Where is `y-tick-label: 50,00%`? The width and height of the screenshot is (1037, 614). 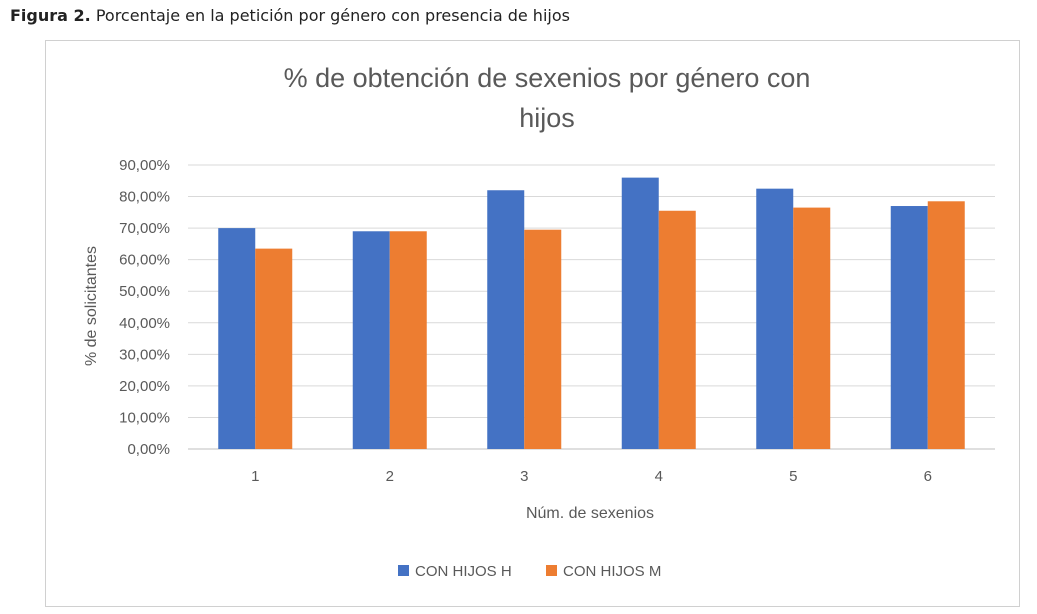
y-tick-label: 50,00% is located at coordinates (144, 291).